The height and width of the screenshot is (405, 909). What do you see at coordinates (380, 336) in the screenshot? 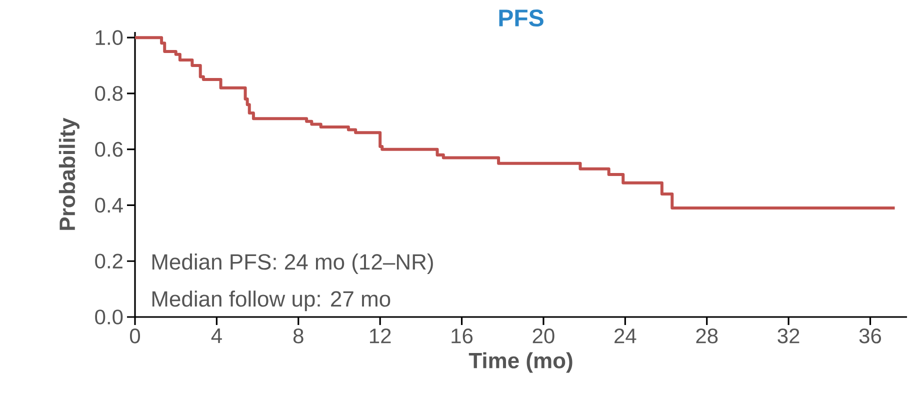
I see `x-tick-label: 12` at bounding box center [380, 336].